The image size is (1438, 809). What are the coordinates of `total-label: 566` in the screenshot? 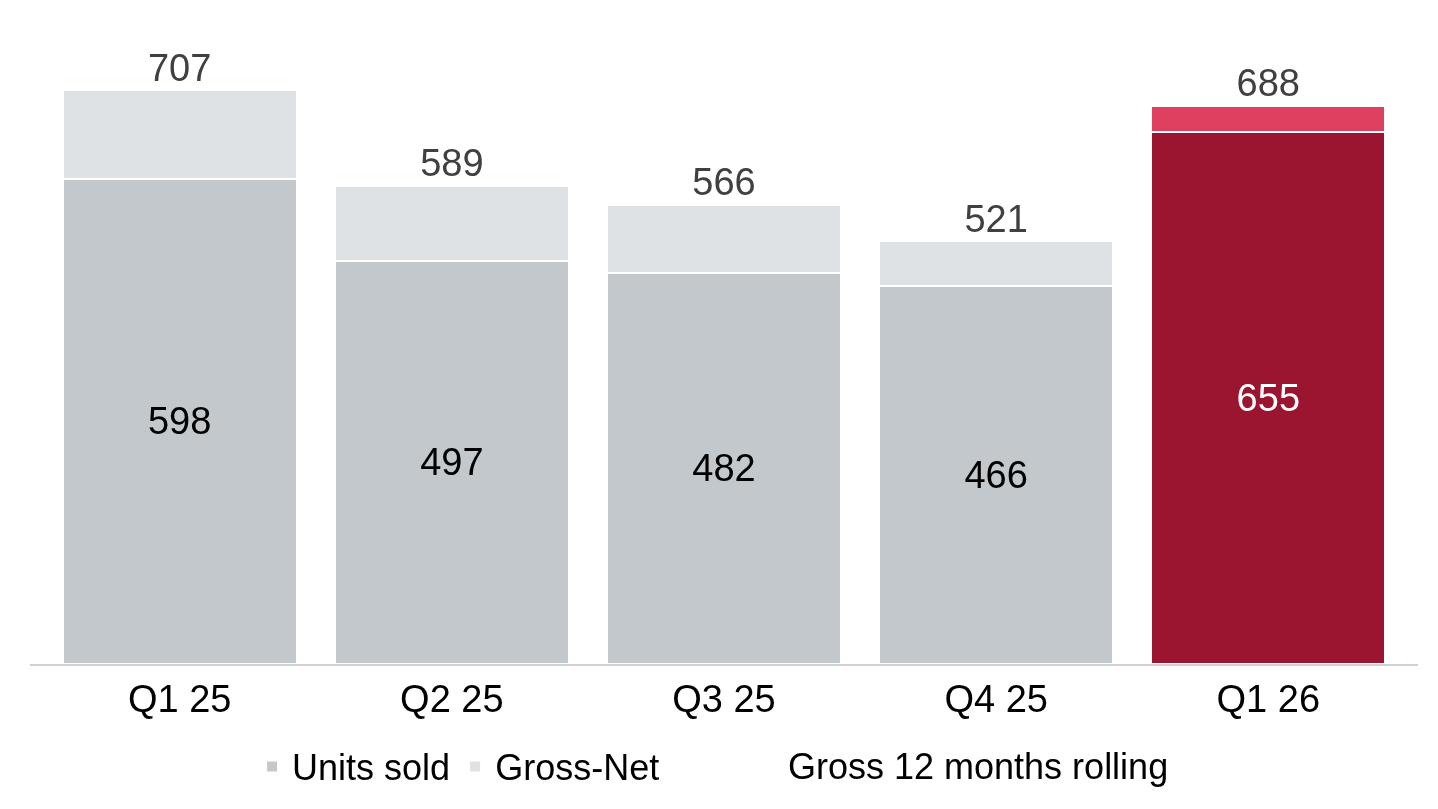 It's located at (724, 182).